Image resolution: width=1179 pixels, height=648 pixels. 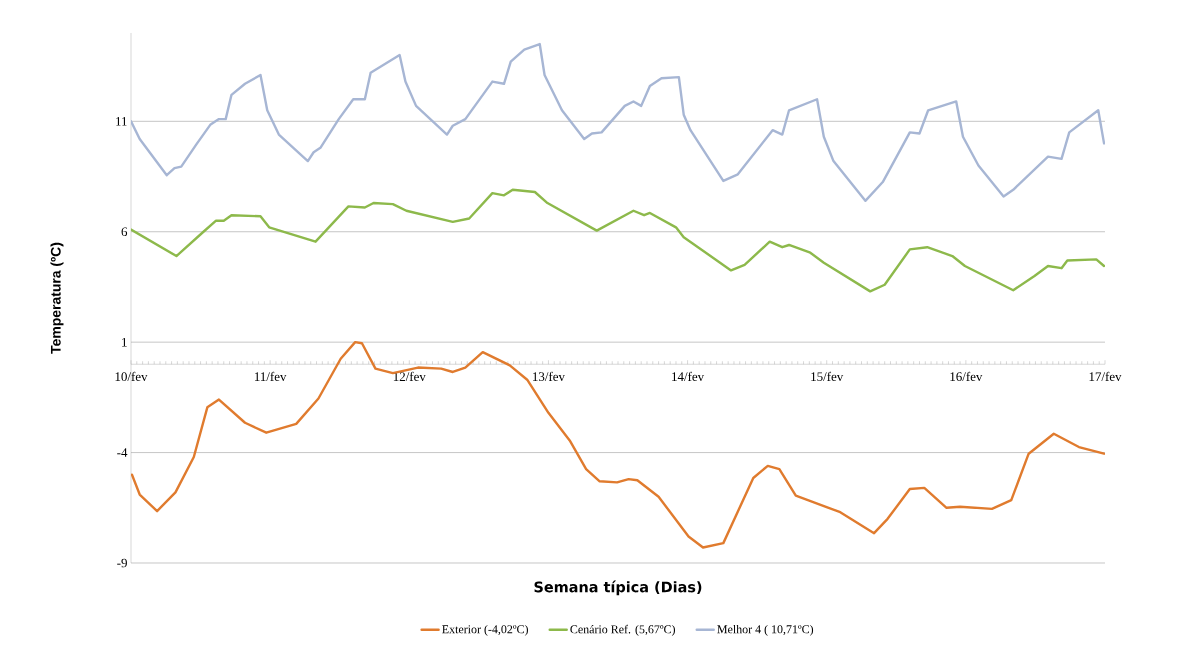 What do you see at coordinates (122, 452) in the screenshot?
I see `y-tick-label: -4` at bounding box center [122, 452].